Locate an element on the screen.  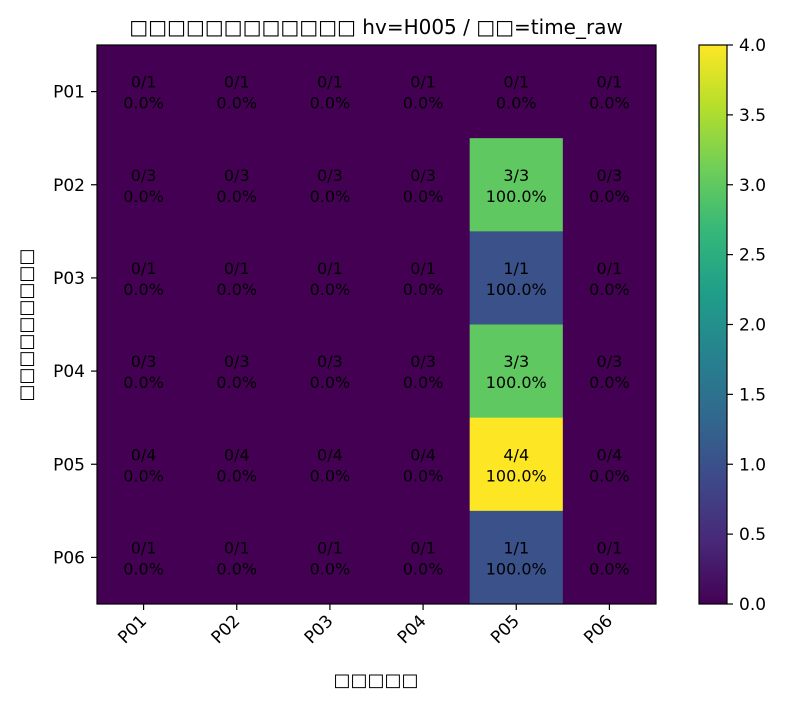
cell-count-label: 1/1 is located at coordinates (516, 547).